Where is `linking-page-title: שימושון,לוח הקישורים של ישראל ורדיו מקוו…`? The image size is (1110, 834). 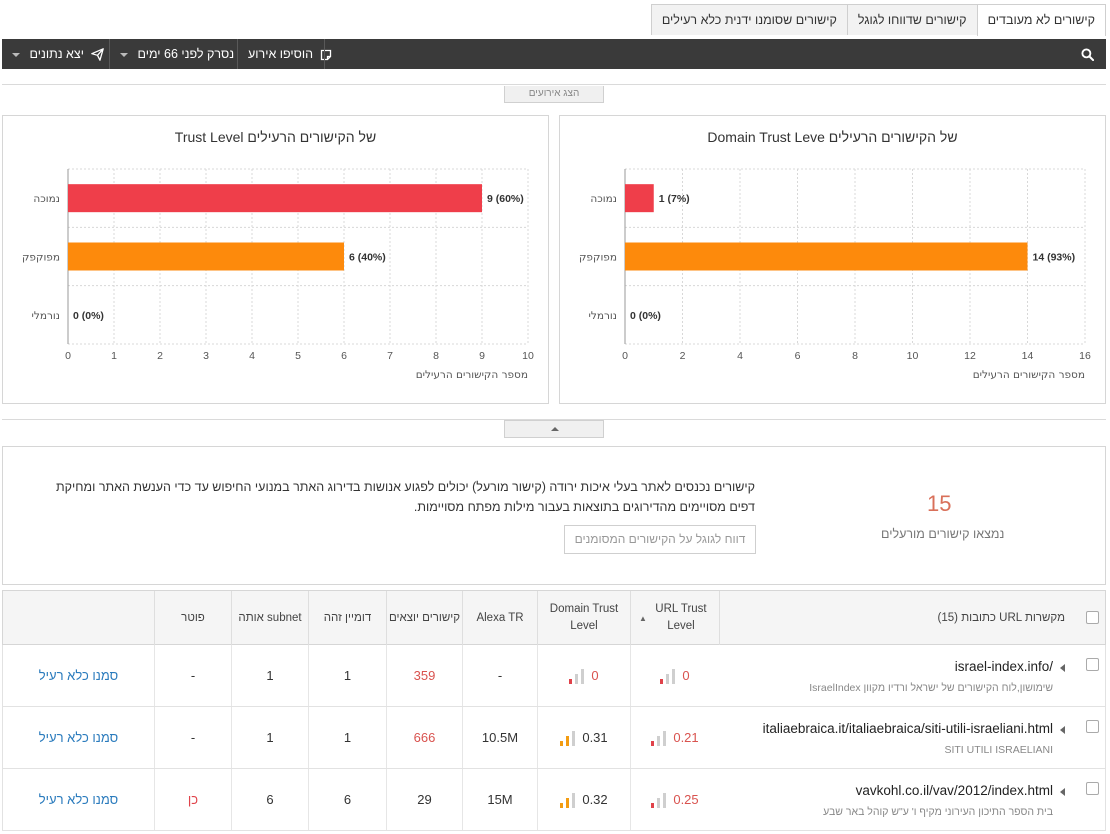 linking-page-title: שימושון,לוח הקישורים של ישראל ורדיו מקוו… is located at coordinates (931, 688).